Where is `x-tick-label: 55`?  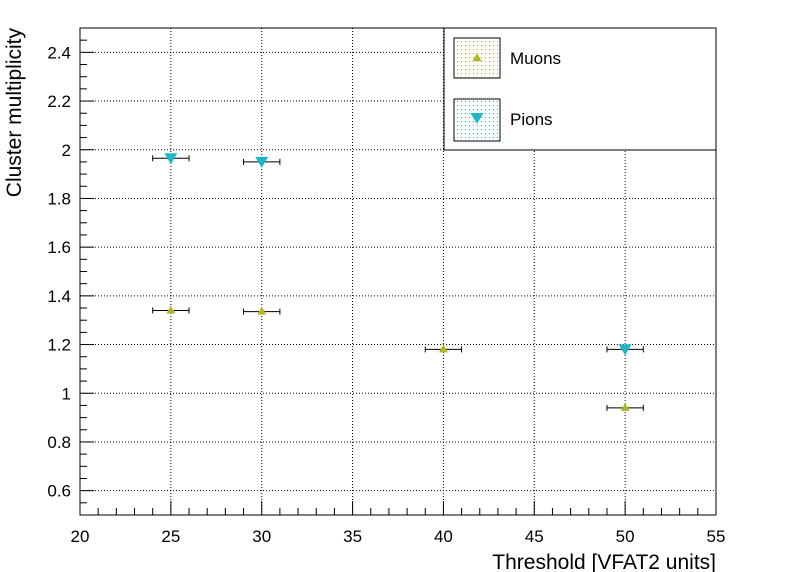 x-tick-label: 55 is located at coordinates (716, 536).